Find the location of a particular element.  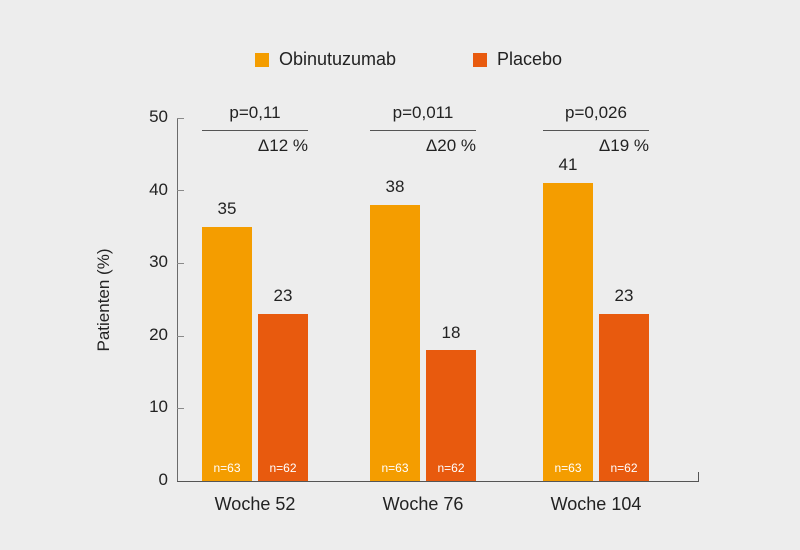

legend-label: Placebo is located at coordinates (530, 59).